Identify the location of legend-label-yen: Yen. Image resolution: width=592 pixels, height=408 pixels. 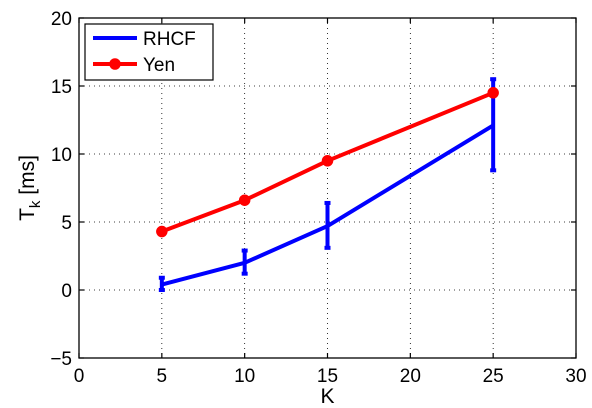
(159, 65).